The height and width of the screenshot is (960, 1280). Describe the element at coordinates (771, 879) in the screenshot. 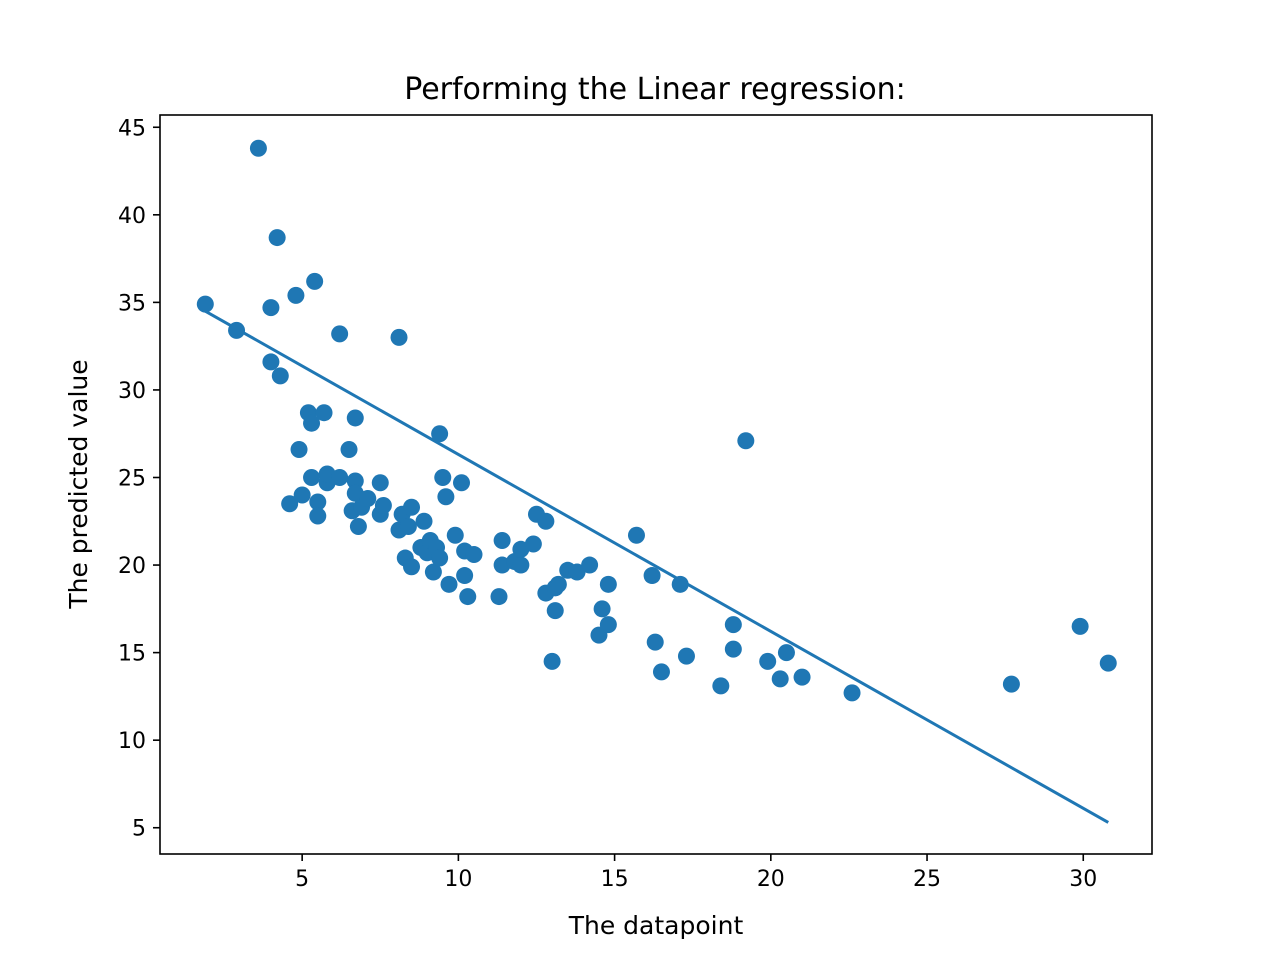

I see `x-tick-label: 20` at that location.